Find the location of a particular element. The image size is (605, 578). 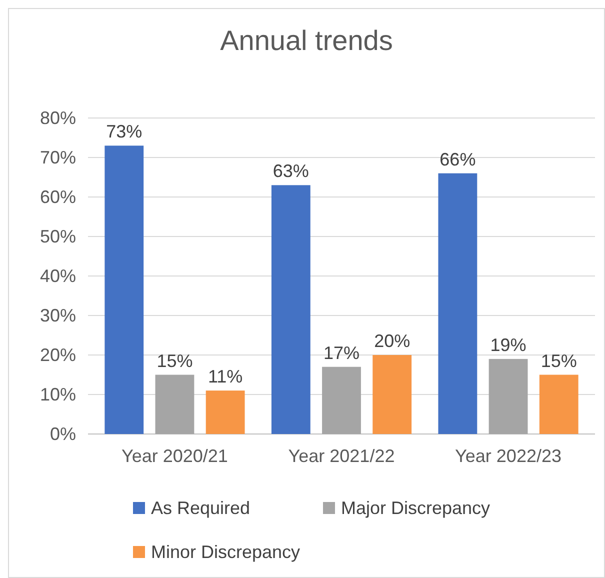

y-tick-label: 80% is located at coordinates (58, 118).